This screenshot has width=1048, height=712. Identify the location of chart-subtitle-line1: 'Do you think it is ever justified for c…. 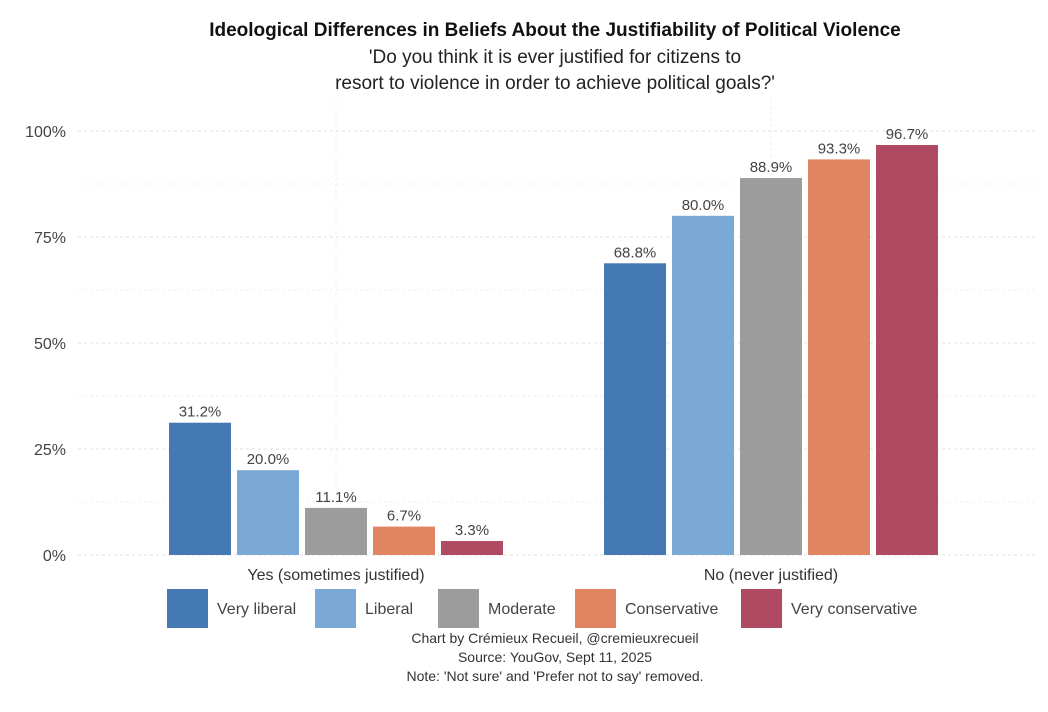
(555, 57).